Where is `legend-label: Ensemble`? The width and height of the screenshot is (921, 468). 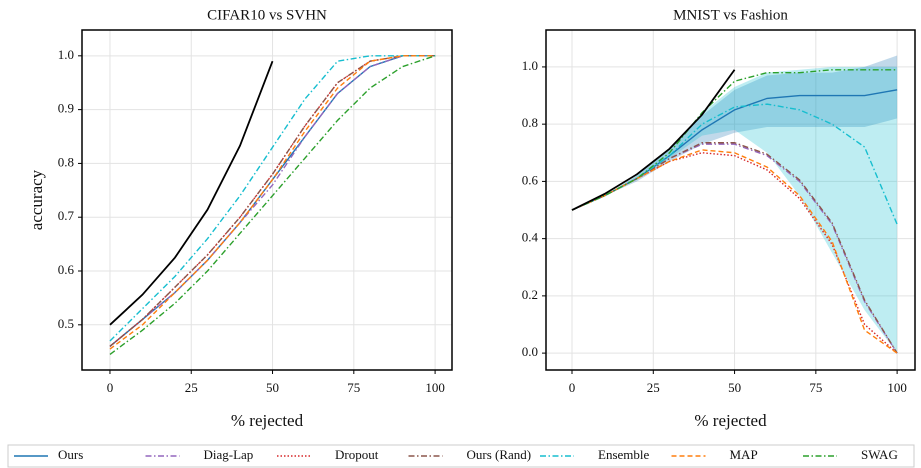 legend-label: Ensemble is located at coordinates (623, 454).